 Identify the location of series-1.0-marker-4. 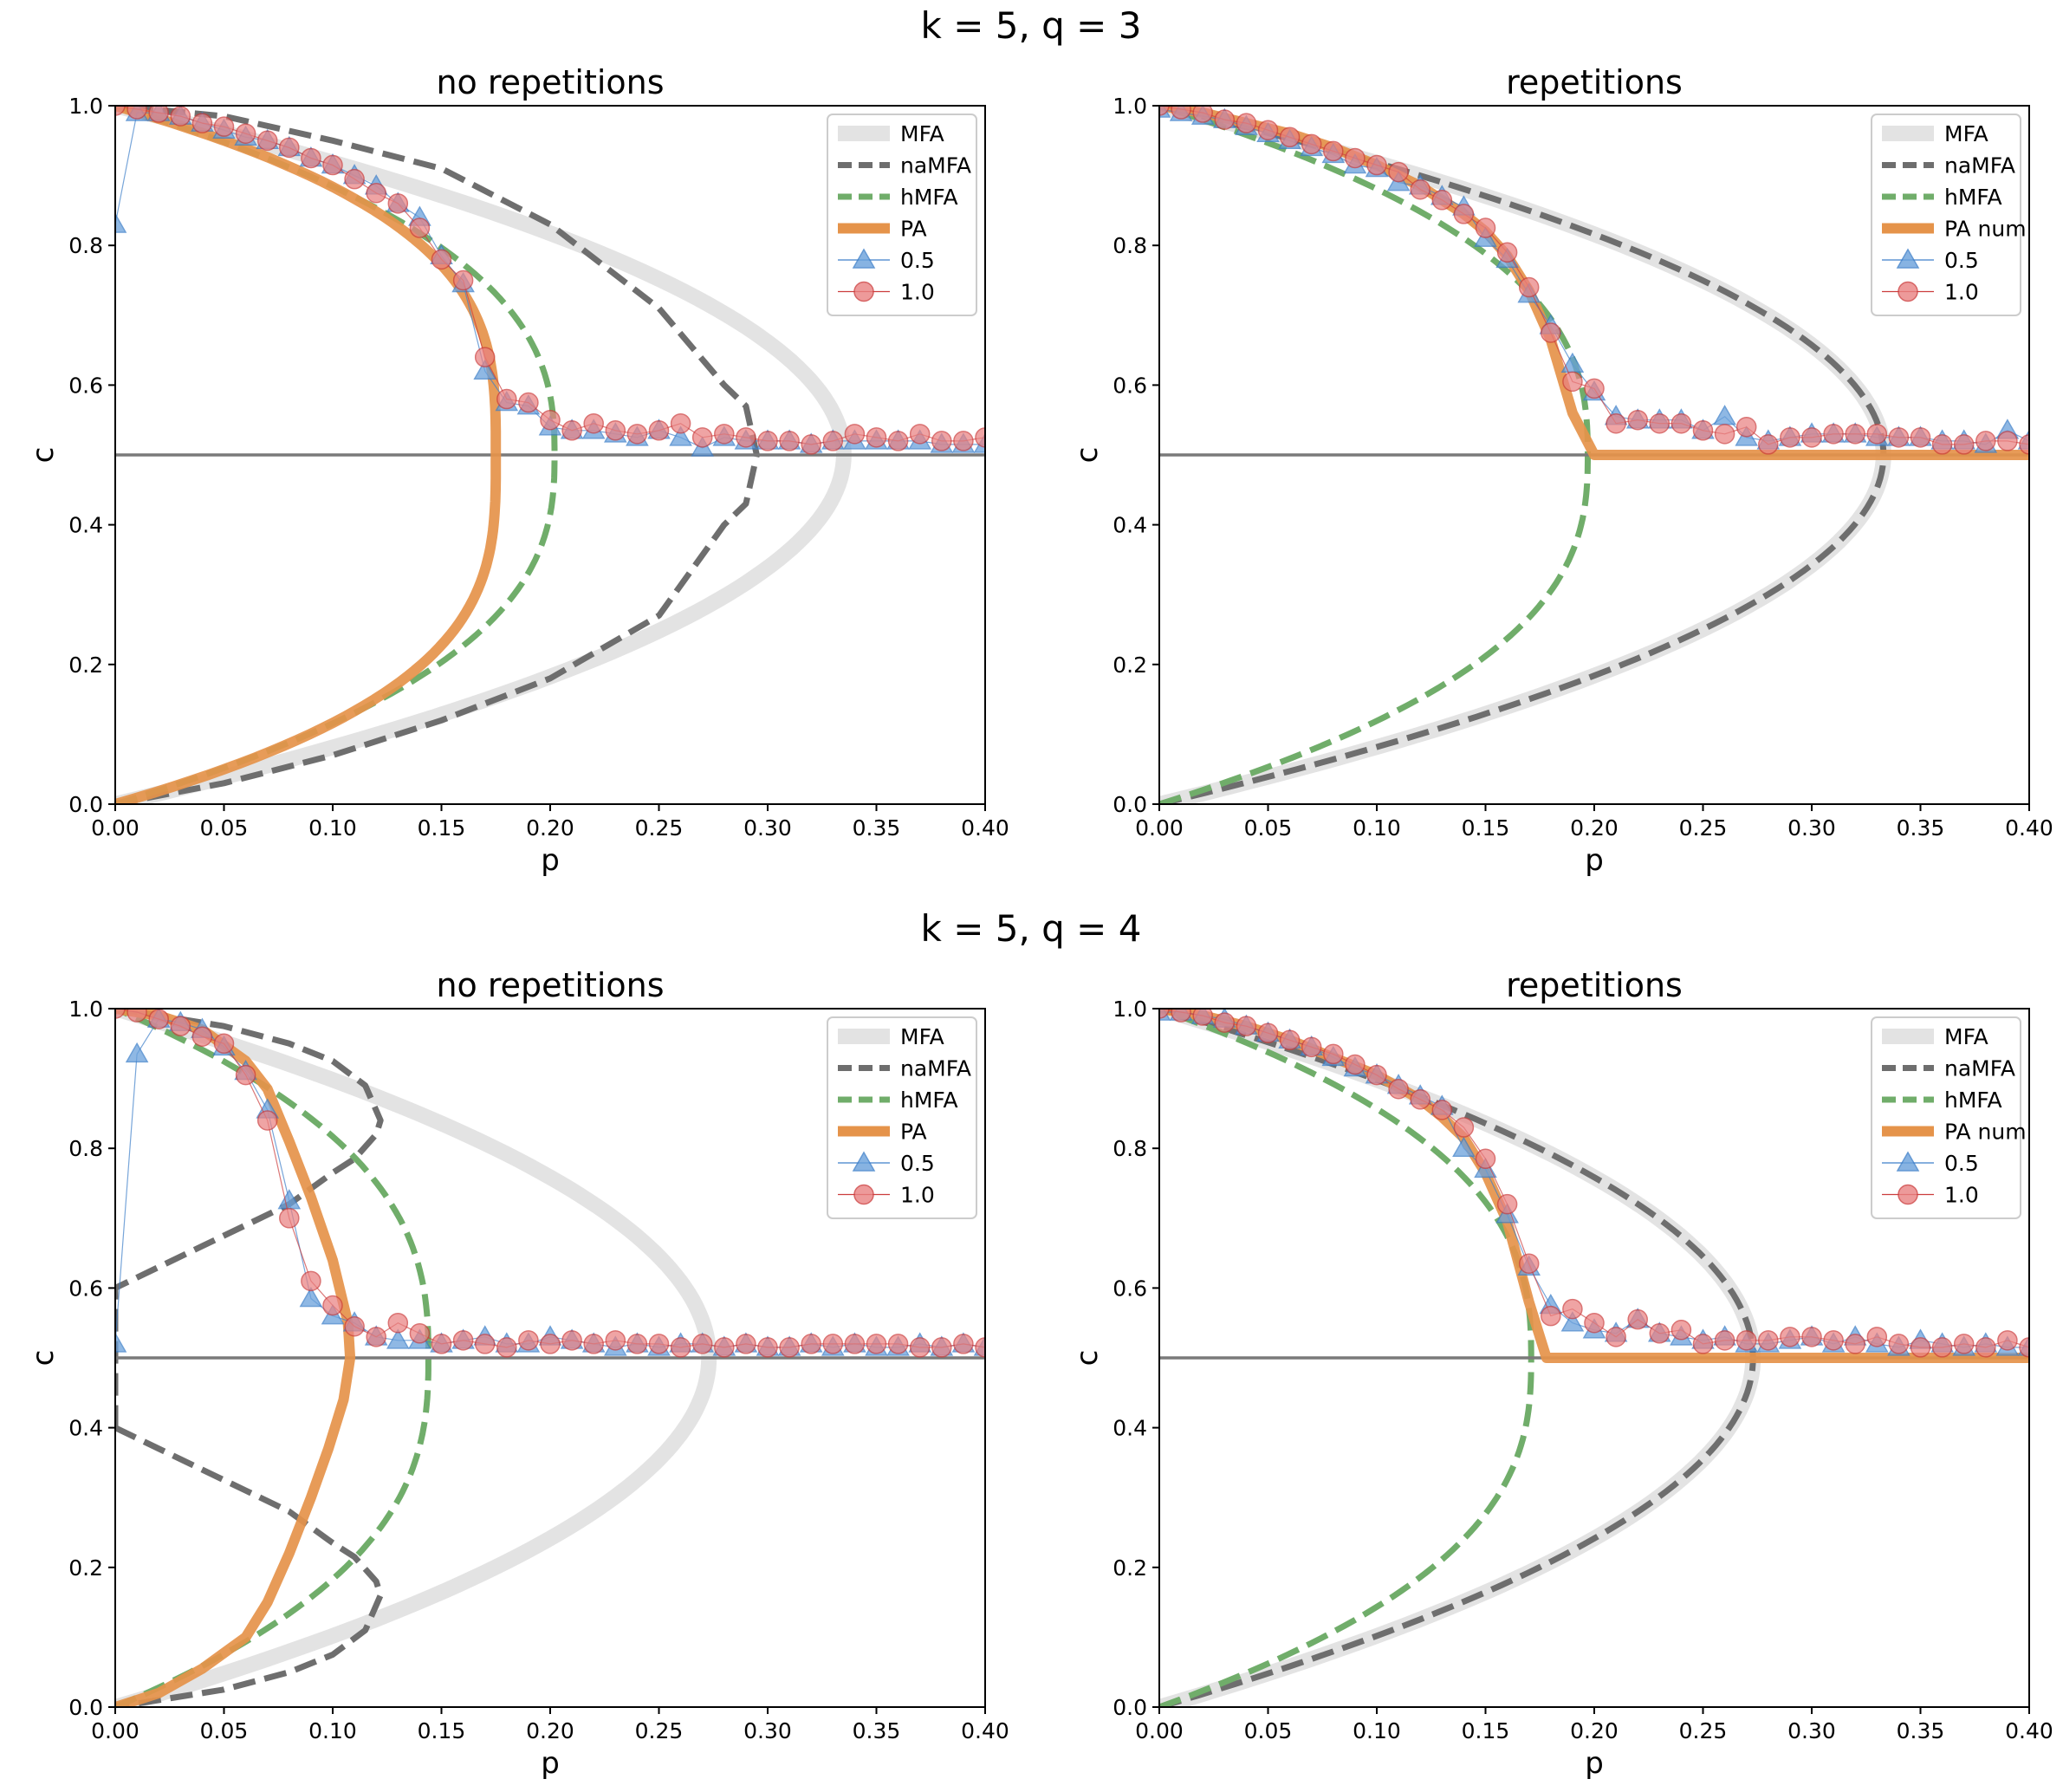
(1246, 1026).